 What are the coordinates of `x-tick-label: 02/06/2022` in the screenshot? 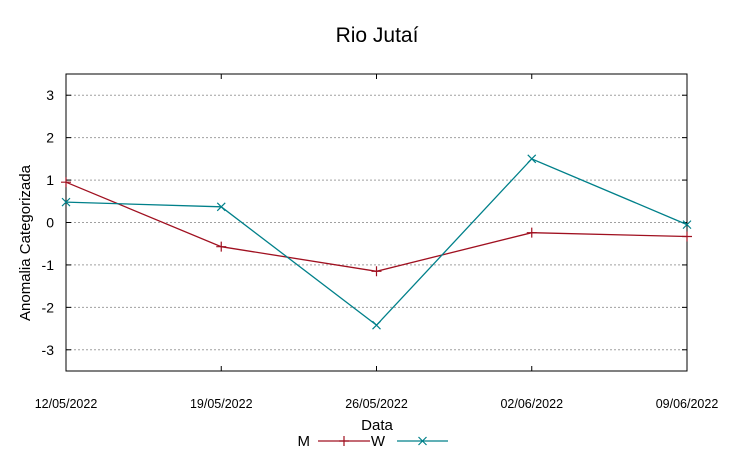 It's located at (531, 404).